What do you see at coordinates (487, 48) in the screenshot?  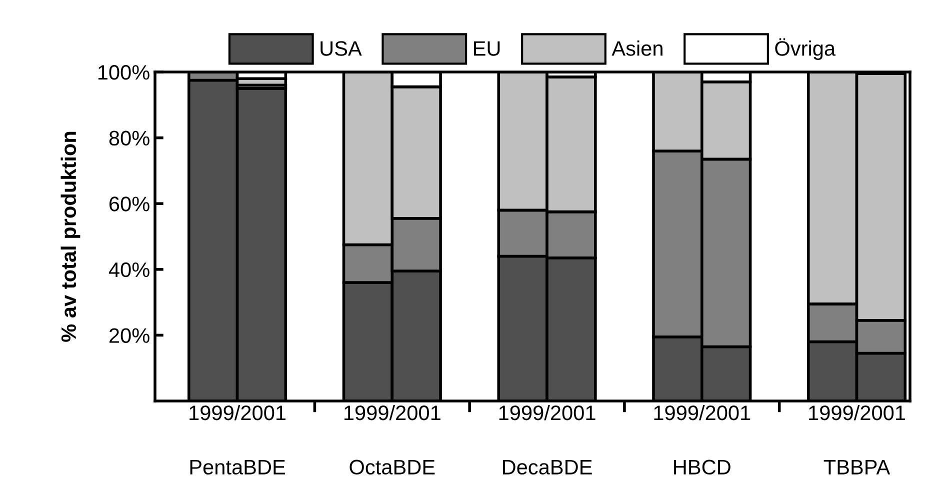 I see `legend-label: EU` at bounding box center [487, 48].